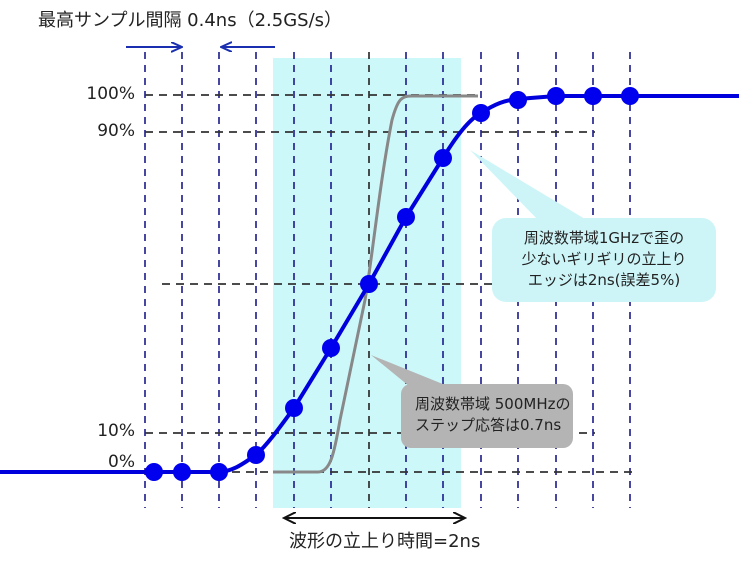  What do you see at coordinates (493, 404) in the screenshot?
I see `callout-500mhz-line: 周波数帯域 500MHzの` at bounding box center [493, 404].